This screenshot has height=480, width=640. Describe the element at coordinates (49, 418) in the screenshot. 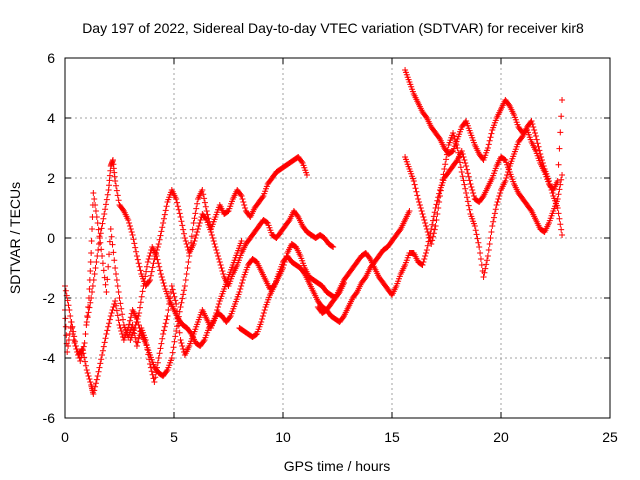

I see `y-tick-label-0: -6` at that location.